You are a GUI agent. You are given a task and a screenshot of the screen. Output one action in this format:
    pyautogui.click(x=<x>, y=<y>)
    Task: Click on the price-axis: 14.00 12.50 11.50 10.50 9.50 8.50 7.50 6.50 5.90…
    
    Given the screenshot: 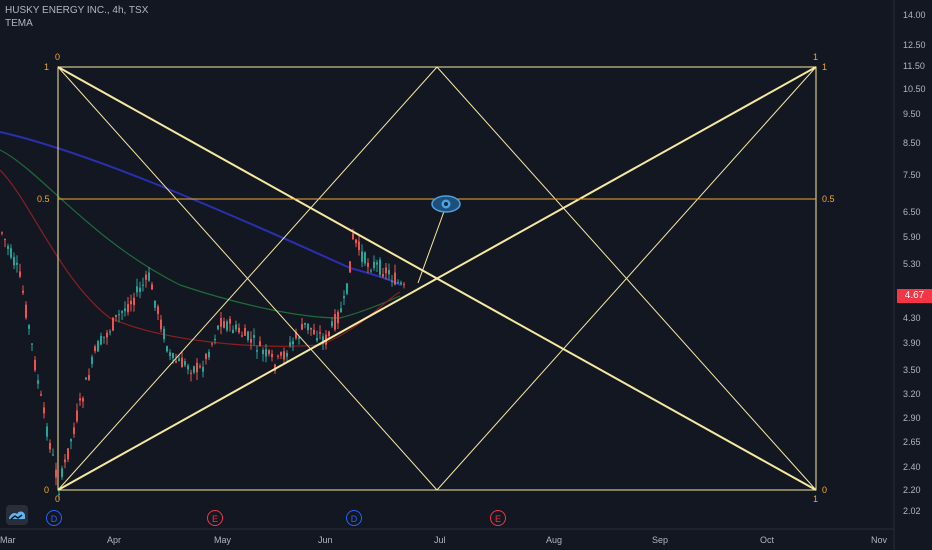 What is the action you would take?
    pyautogui.click(x=914, y=263)
    